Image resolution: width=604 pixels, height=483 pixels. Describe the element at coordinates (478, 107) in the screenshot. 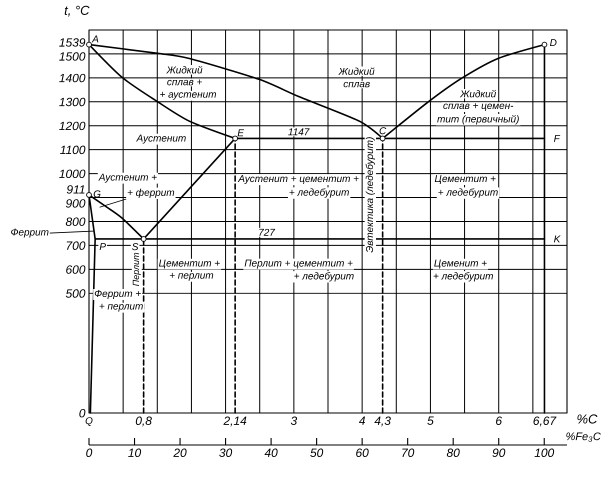

I see `annotation: сплав + цемен-` at that location.